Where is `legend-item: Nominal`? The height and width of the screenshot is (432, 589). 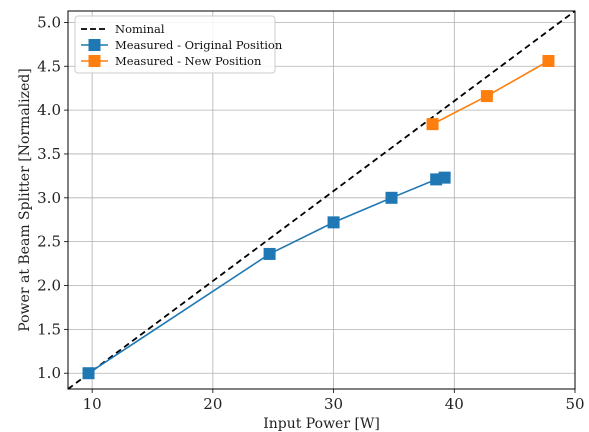
legend-item: Nominal is located at coordinates (123, 29).